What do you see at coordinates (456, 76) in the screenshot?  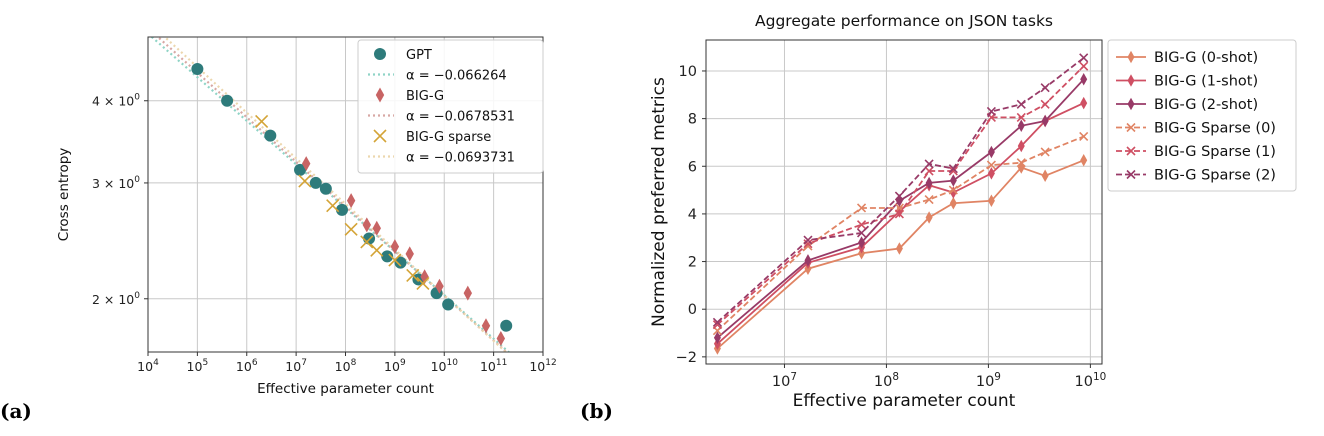 I see `legend-a-label: α = −0.066264` at bounding box center [456, 76].